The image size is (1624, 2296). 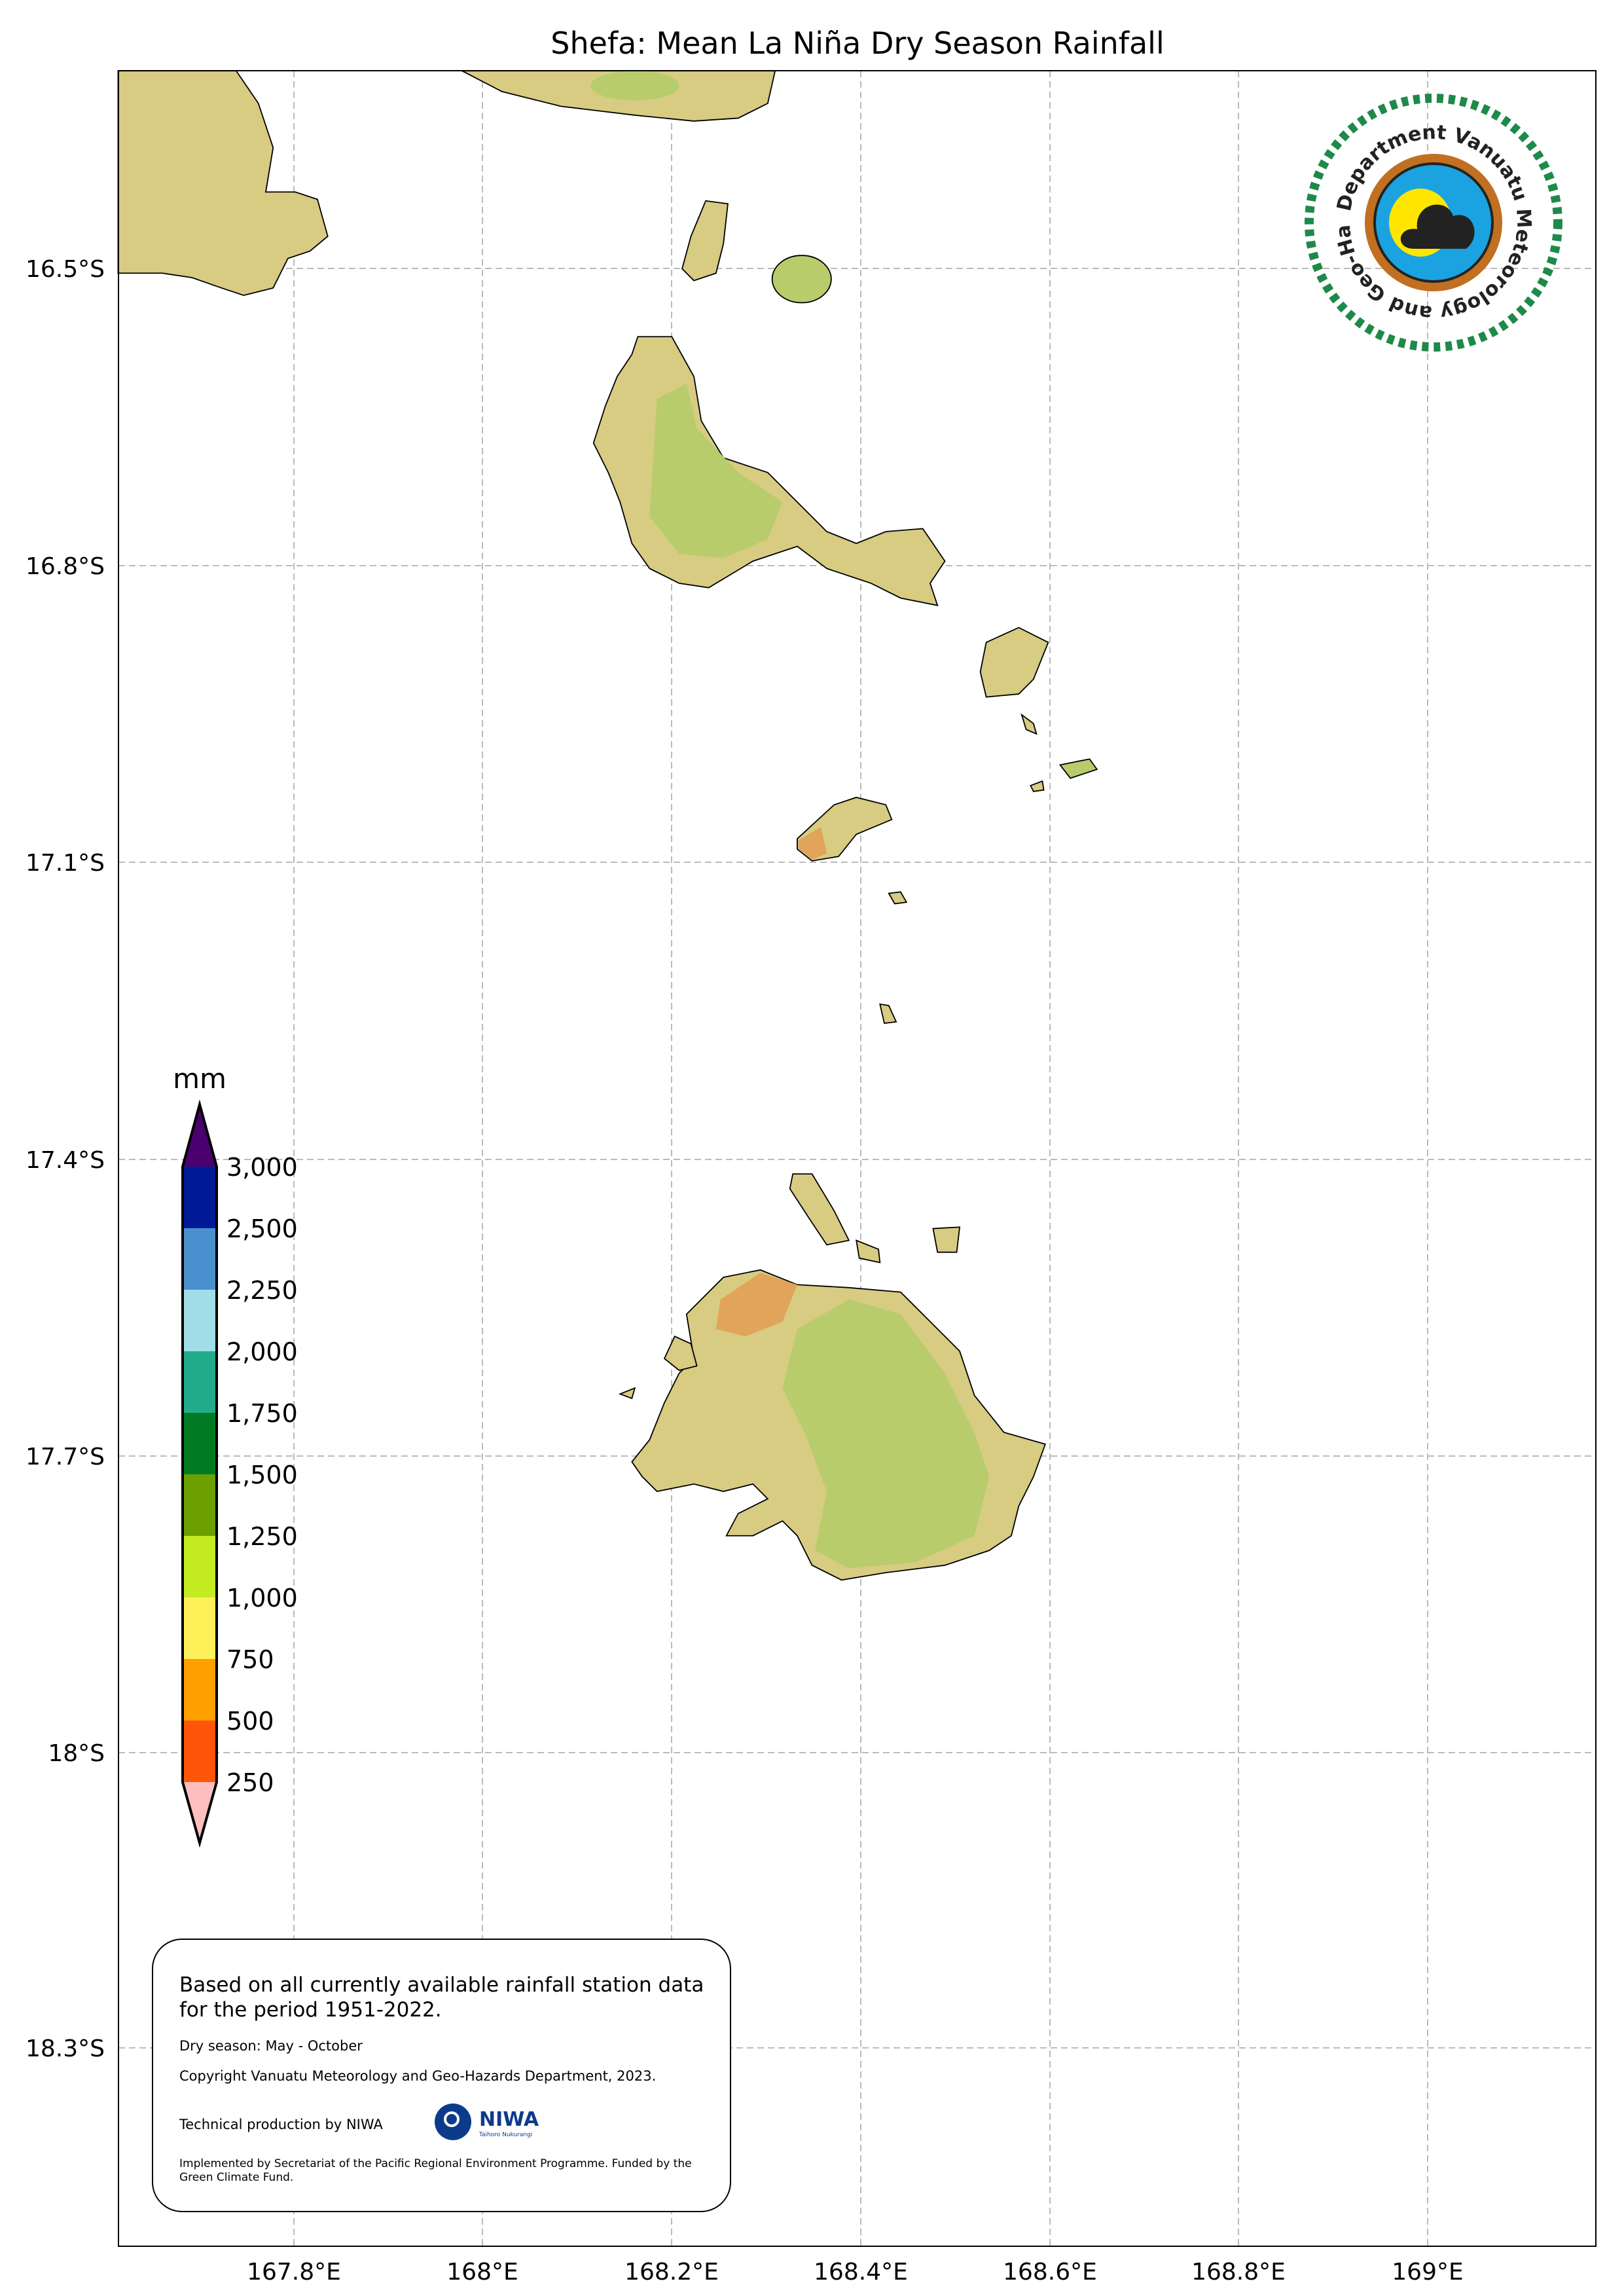 What do you see at coordinates (634, 86) in the screenshot?
I see `island-ambrym-peak` at bounding box center [634, 86].